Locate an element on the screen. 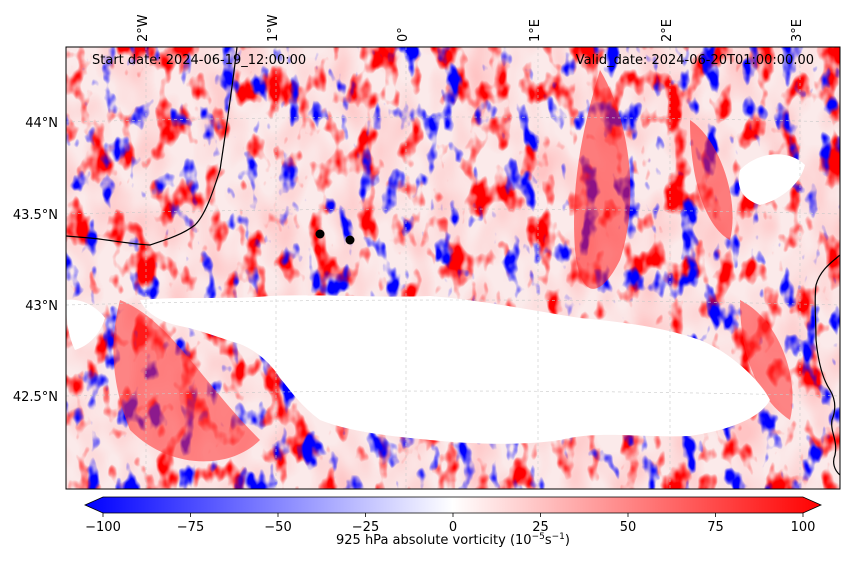 The height and width of the screenshot is (562, 850). masked-terrain-region-east is located at coordinates (771, 179).